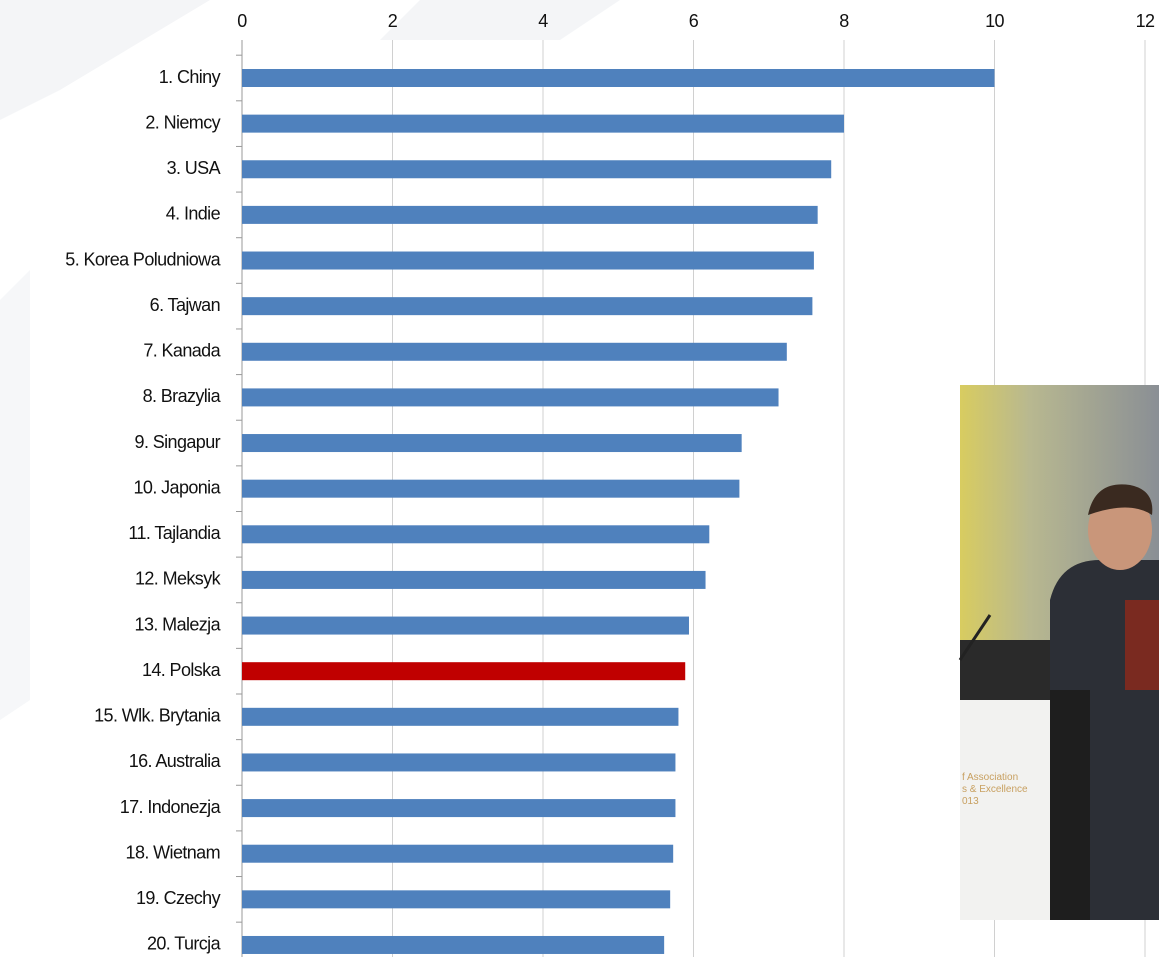 The width and height of the screenshot is (1159, 957). I want to click on y-tick-label: 5. Korea Poludniowa, so click(143, 259).